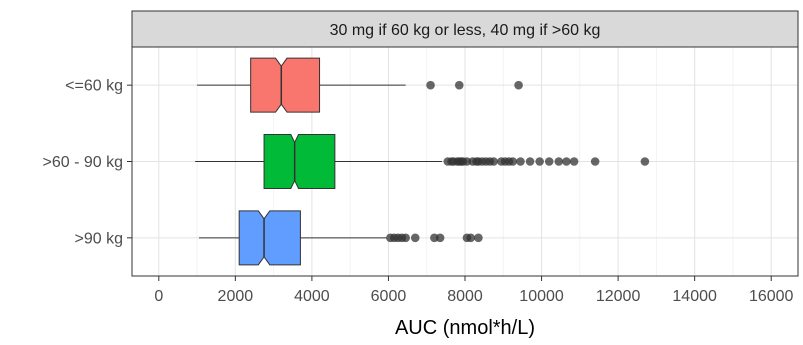 The height and width of the screenshot is (345, 803). Describe the element at coordinates (694, 296) in the screenshot. I see `x-tick-label: 14000` at that location.